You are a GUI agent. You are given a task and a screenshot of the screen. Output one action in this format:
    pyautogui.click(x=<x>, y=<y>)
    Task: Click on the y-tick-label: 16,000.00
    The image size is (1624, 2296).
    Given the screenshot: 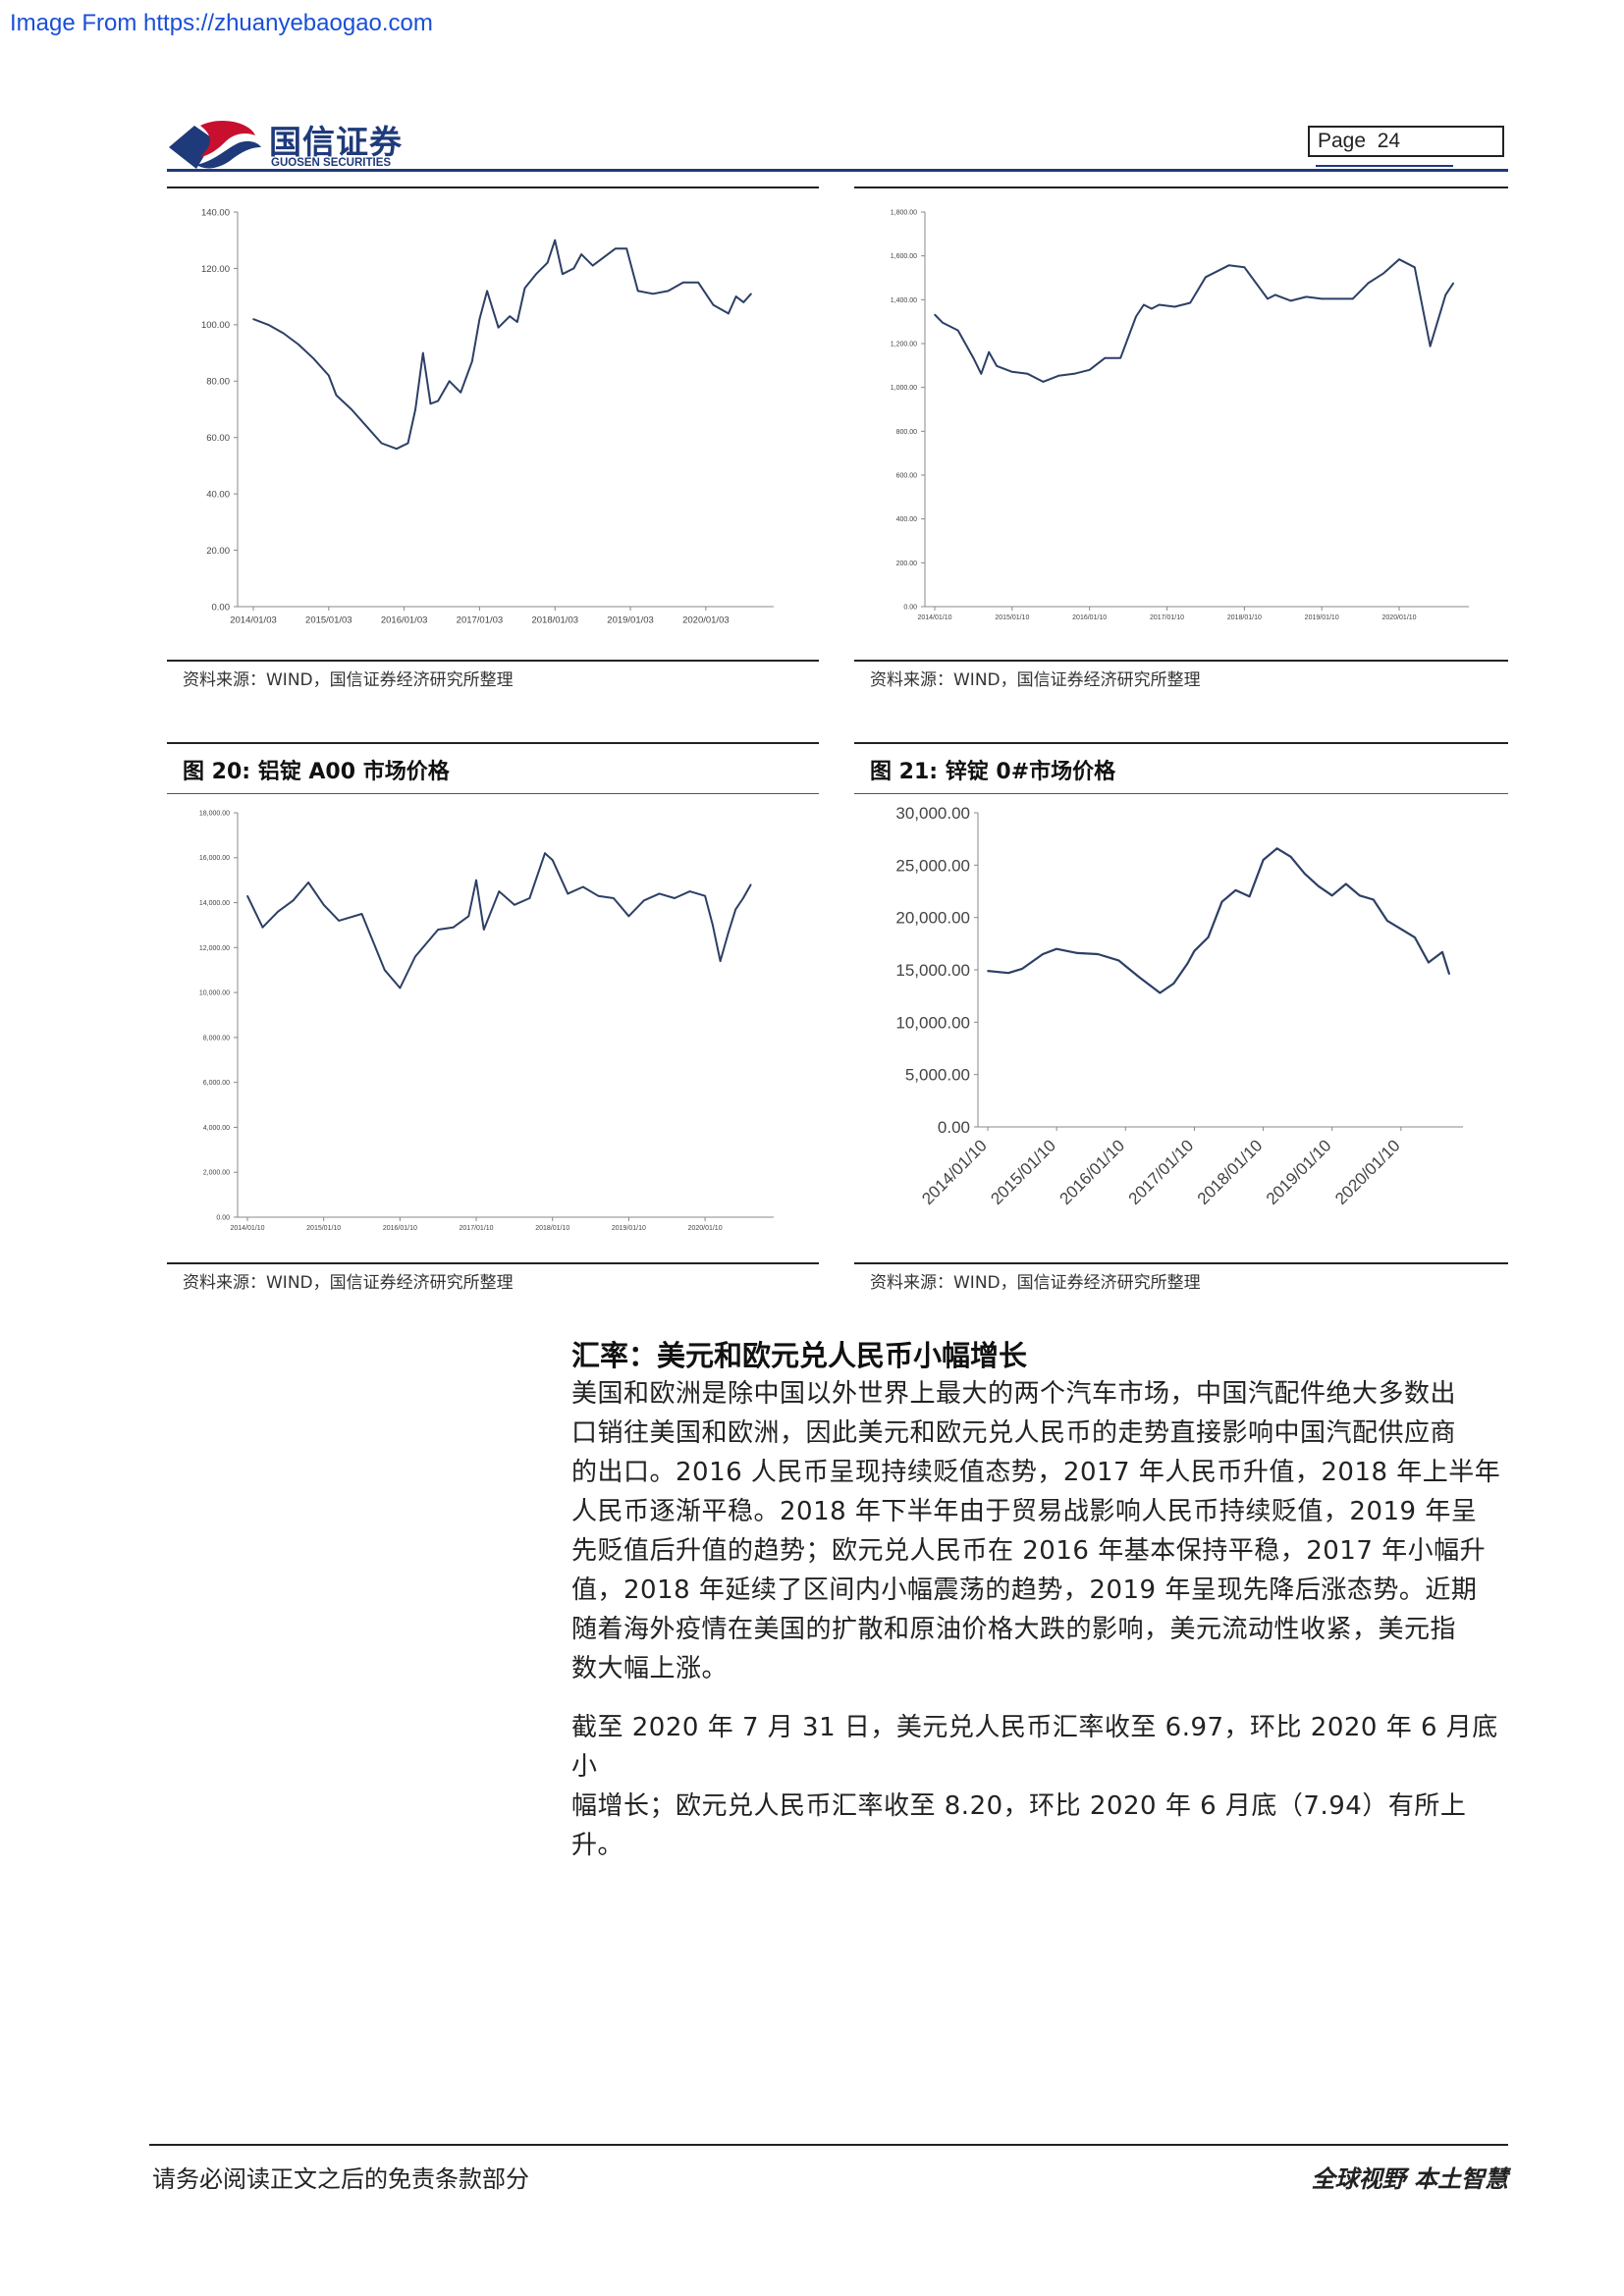 What is the action you would take?
    pyautogui.click(x=214, y=859)
    